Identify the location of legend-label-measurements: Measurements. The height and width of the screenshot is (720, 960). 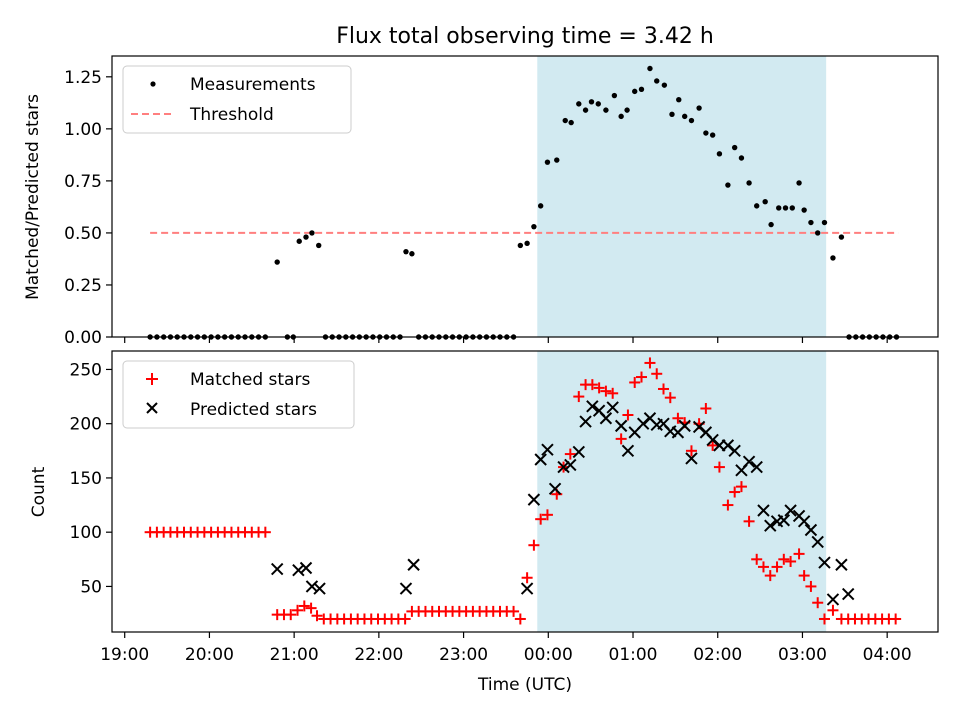
(253, 85).